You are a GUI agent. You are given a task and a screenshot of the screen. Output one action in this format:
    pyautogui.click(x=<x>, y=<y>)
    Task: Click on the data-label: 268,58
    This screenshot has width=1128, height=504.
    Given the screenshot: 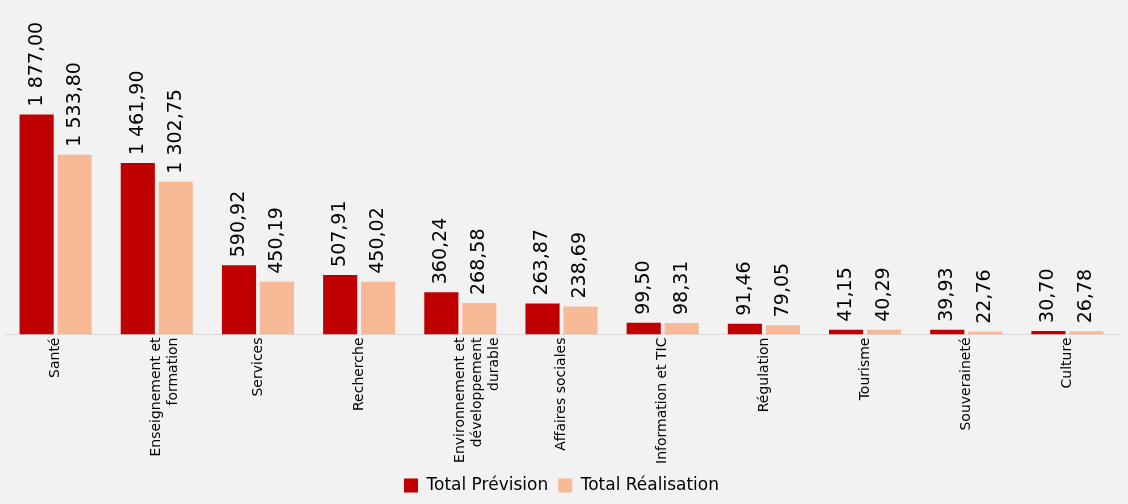 What is the action you would take?
    pyautogui.click(x=477, y=262)
    